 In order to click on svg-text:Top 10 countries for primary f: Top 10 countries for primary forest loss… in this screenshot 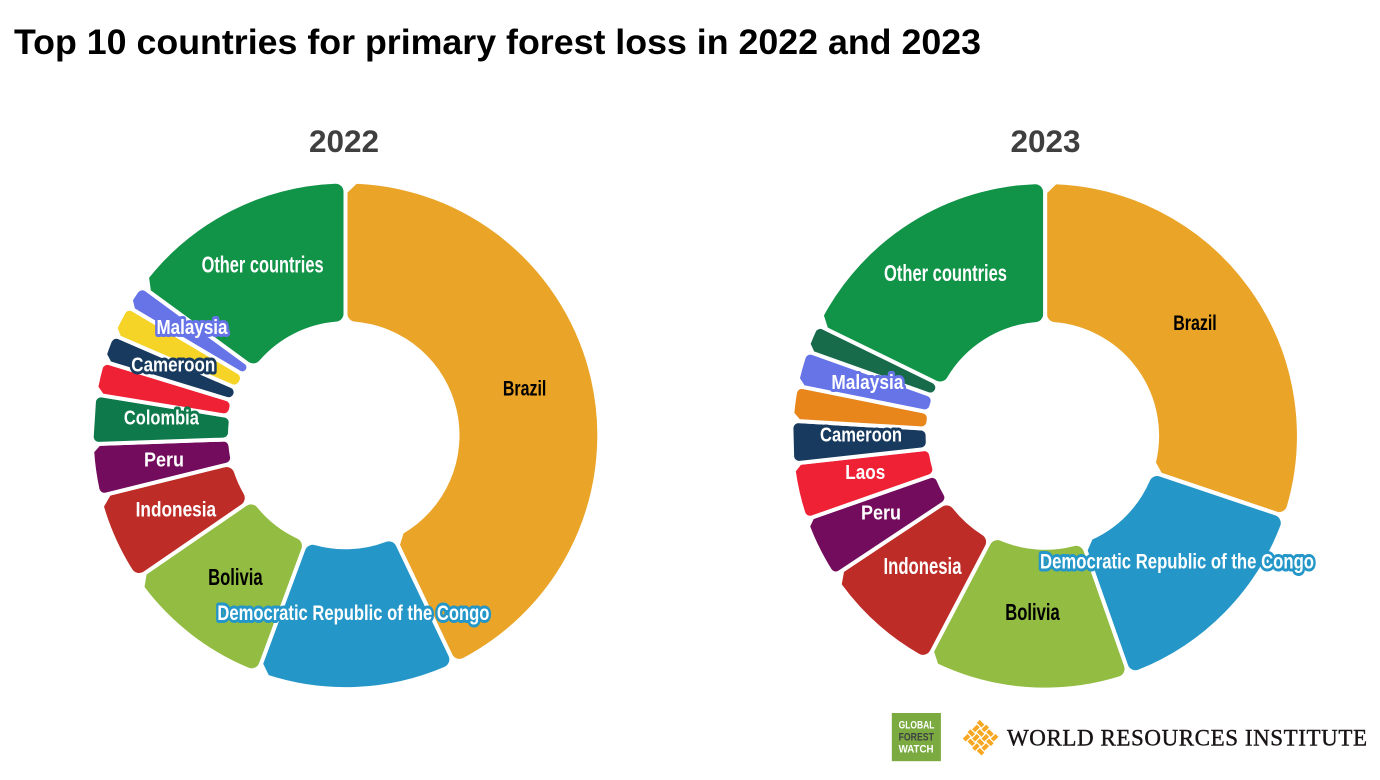, I will do `click(497, 42)`.